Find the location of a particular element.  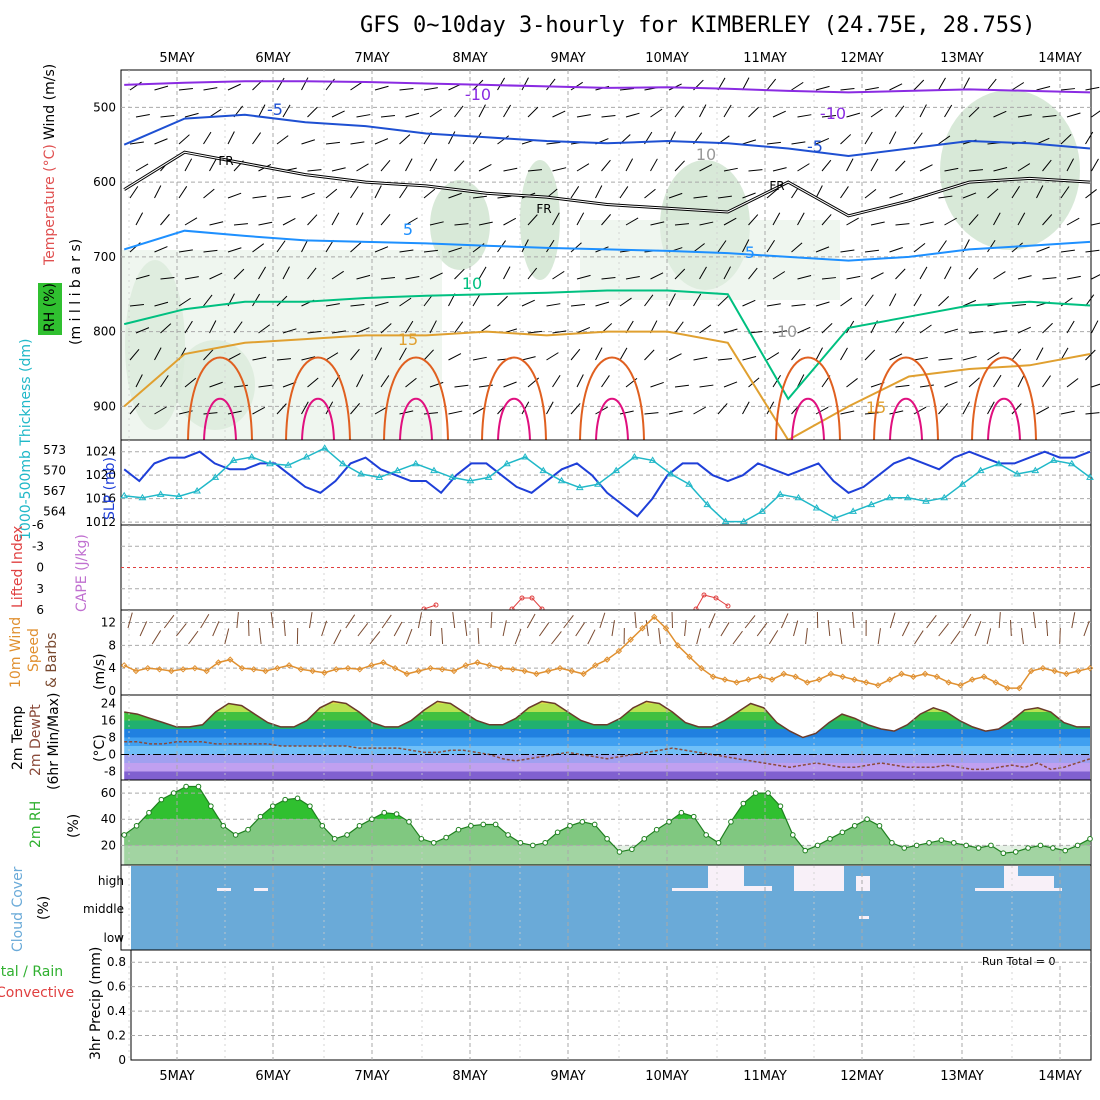

bottom-date-label: 13MAY is located at coordinates (962, 1076).